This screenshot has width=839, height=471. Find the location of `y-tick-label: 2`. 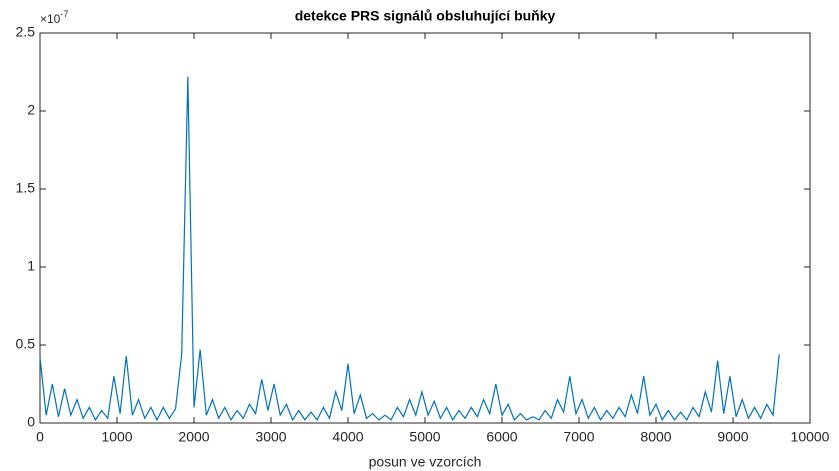

y-tick-label: 2 is located at coordinates (31, 110).